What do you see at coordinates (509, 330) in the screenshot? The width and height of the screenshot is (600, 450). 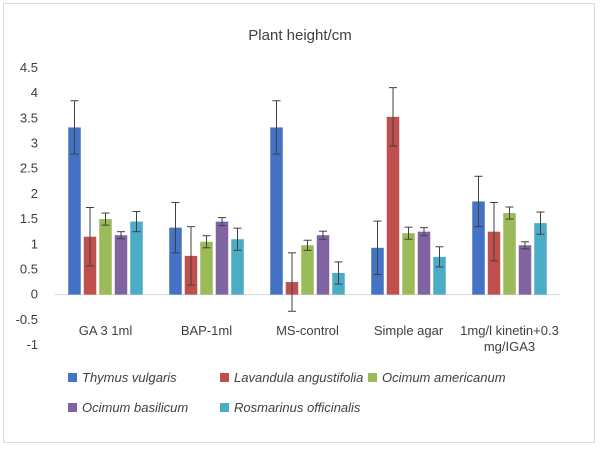 I see `x-tick-label: 1mg/l kinetin+0.3` at bounding box center [509, 330].